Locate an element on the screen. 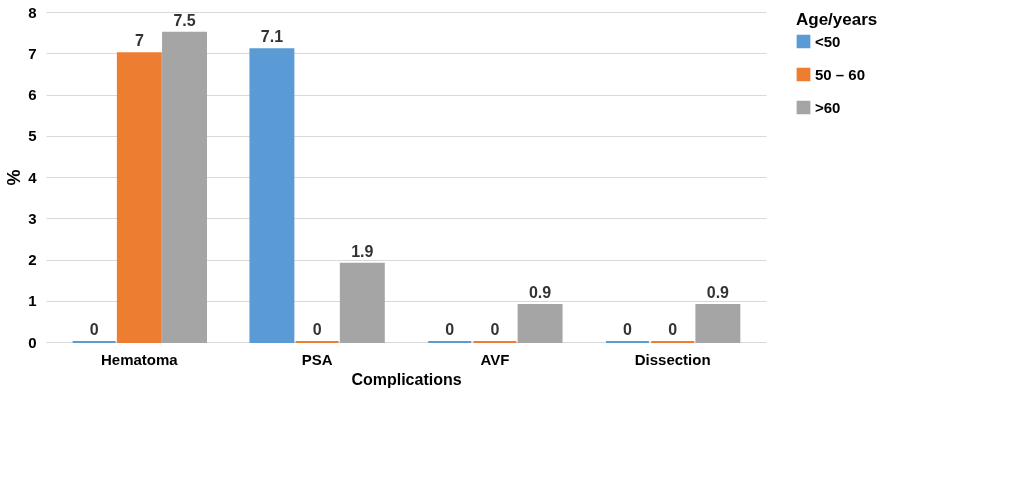 The image size is (1026, 479). legend-title: Age/years is located at coordinates (837, 19).